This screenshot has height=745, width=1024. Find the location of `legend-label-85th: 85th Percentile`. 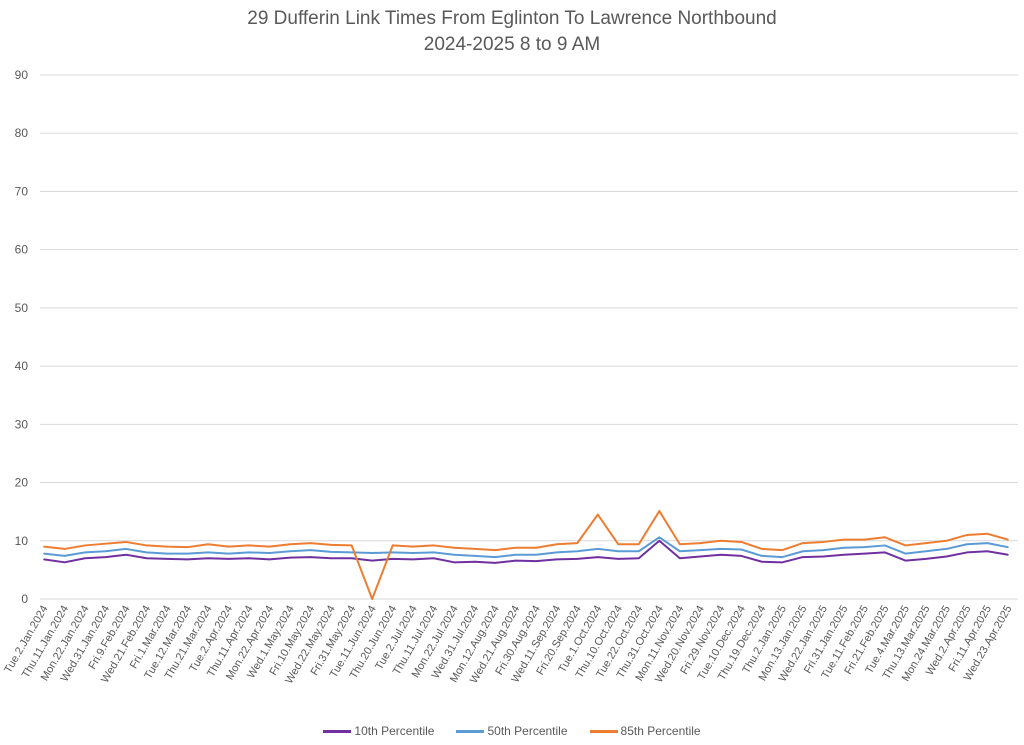

legend-label-85th: 85th Percentile is located at coordinates (660, 731).